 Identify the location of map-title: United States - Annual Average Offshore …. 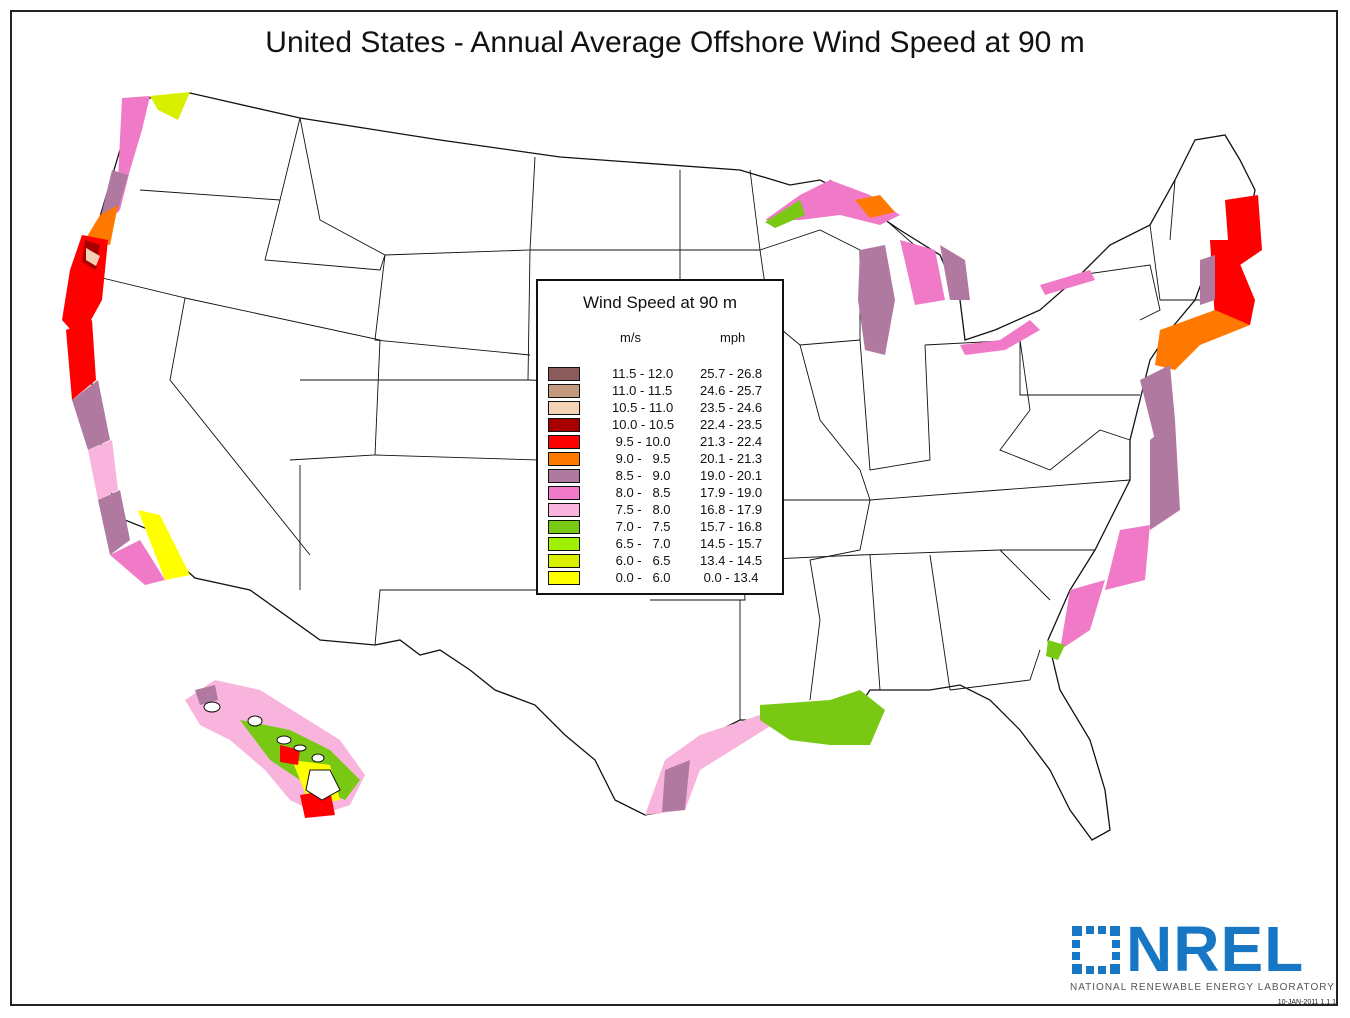
(675, 42).